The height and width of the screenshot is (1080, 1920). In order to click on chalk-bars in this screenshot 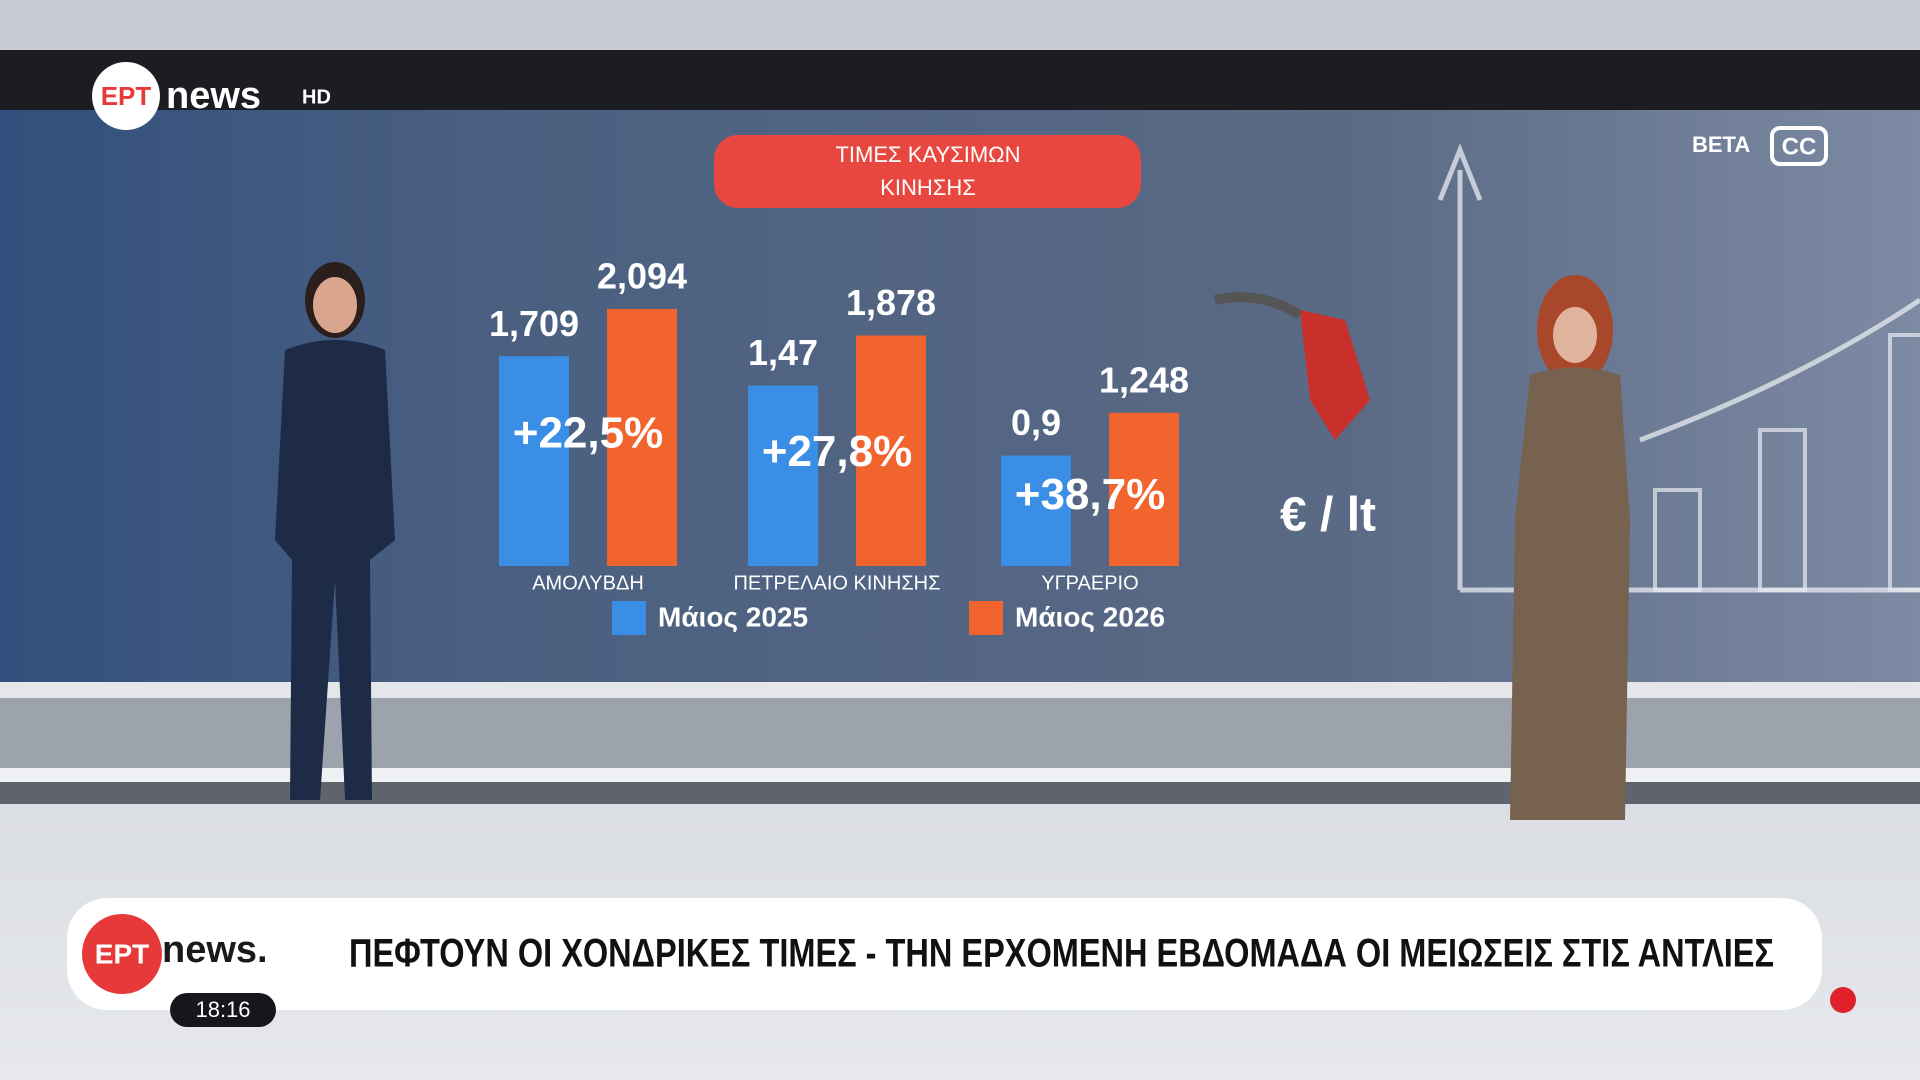, I will do `click(1786, 462)`.